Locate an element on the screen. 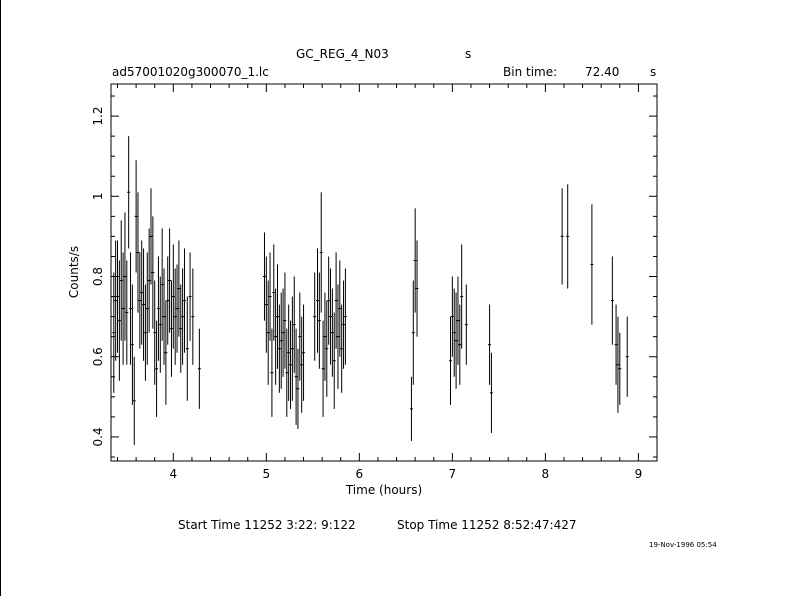 The width and height of the screenshot is (790, 600). bin-time-unit: s is located at coordinates (653, 72).